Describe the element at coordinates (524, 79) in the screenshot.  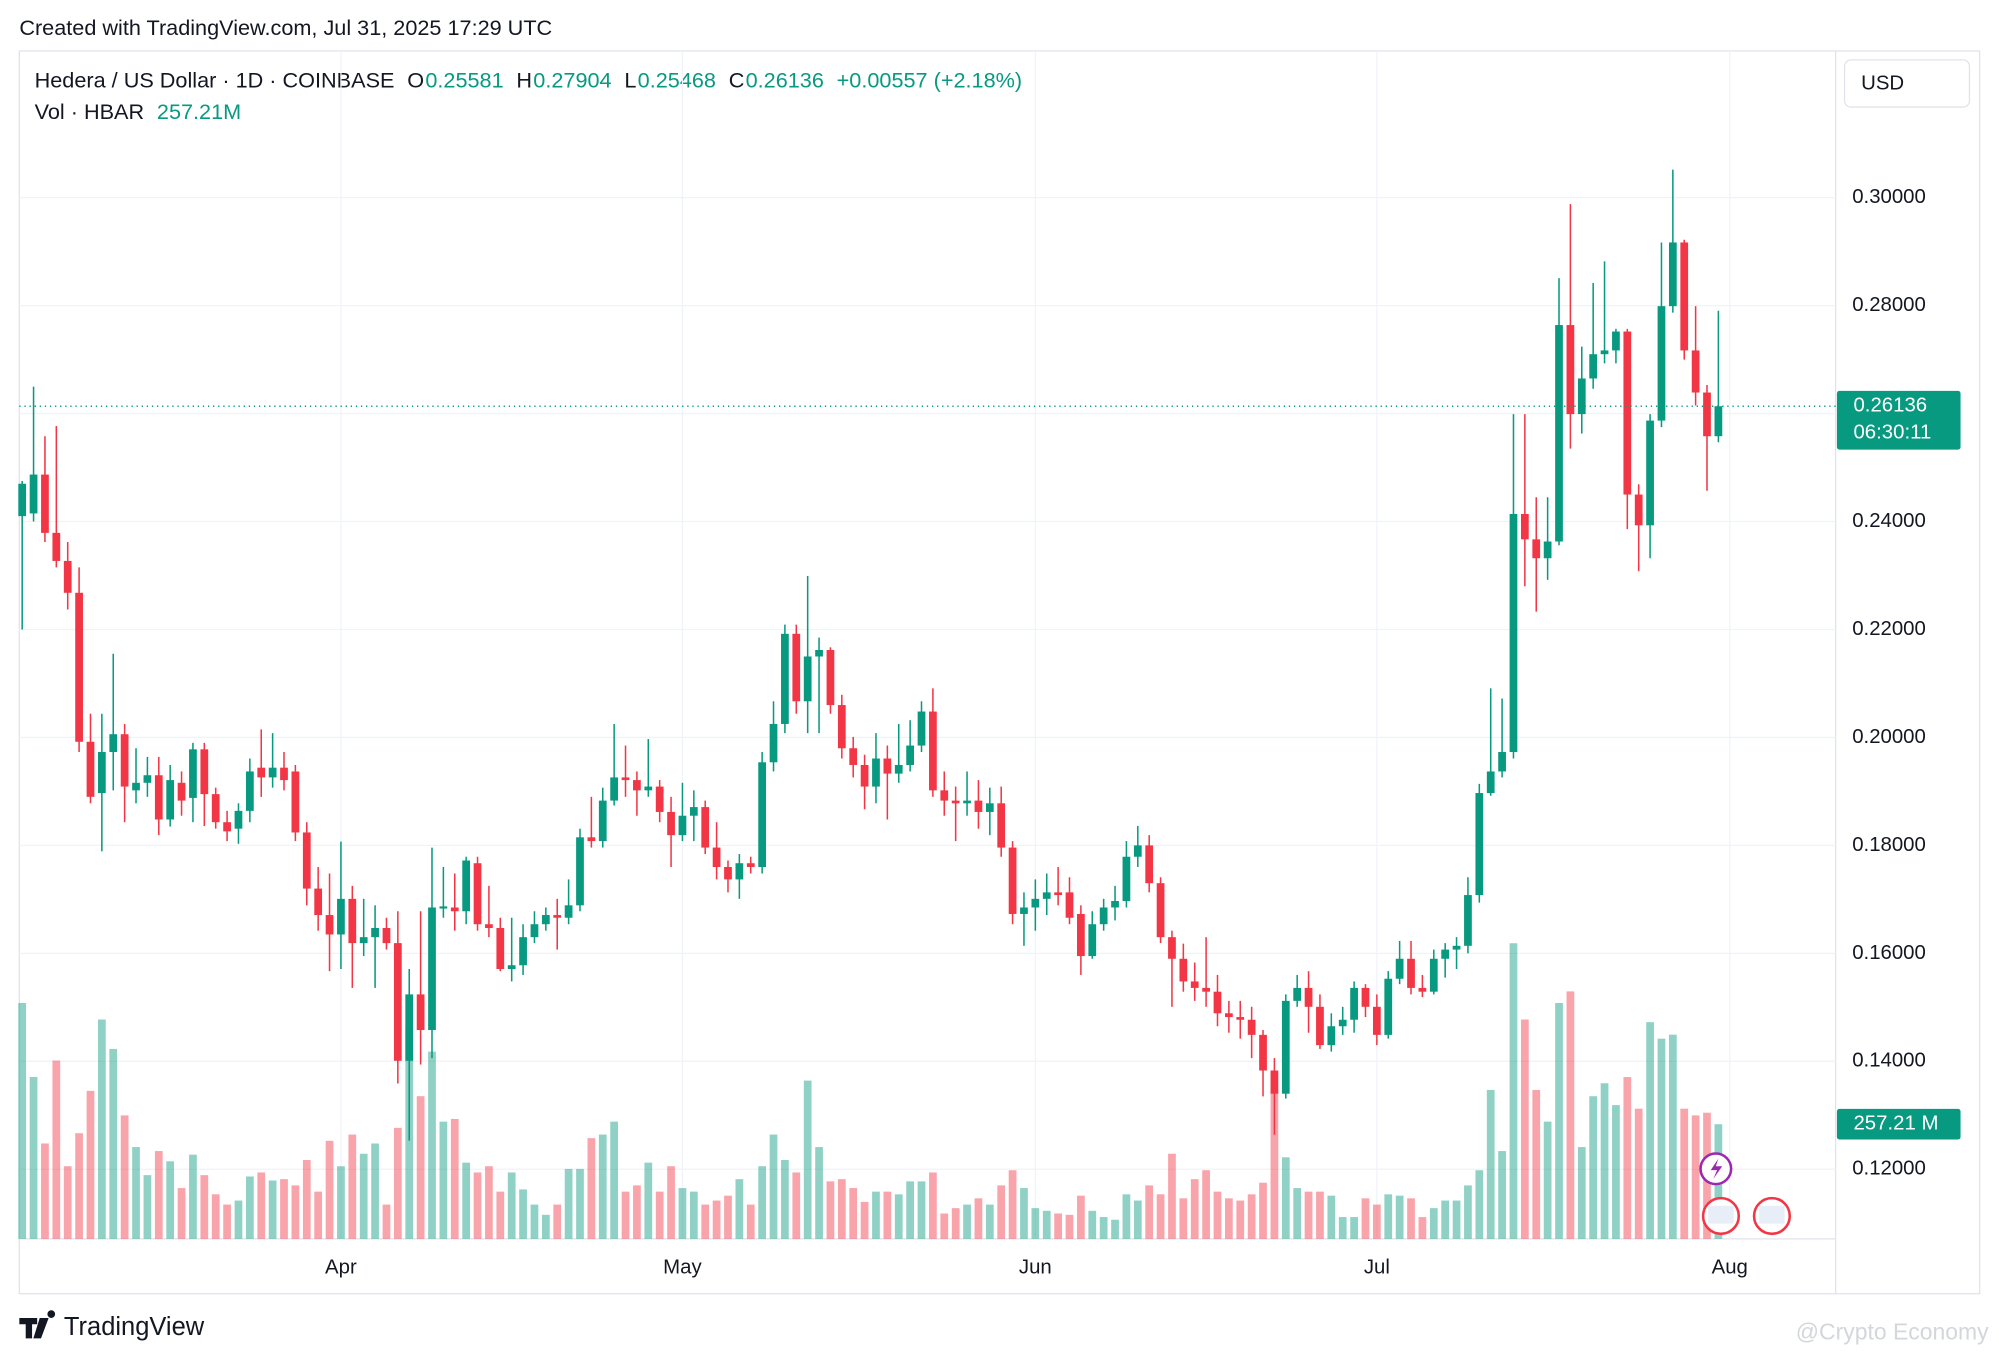
I see `ohlc-key: H` at that location.